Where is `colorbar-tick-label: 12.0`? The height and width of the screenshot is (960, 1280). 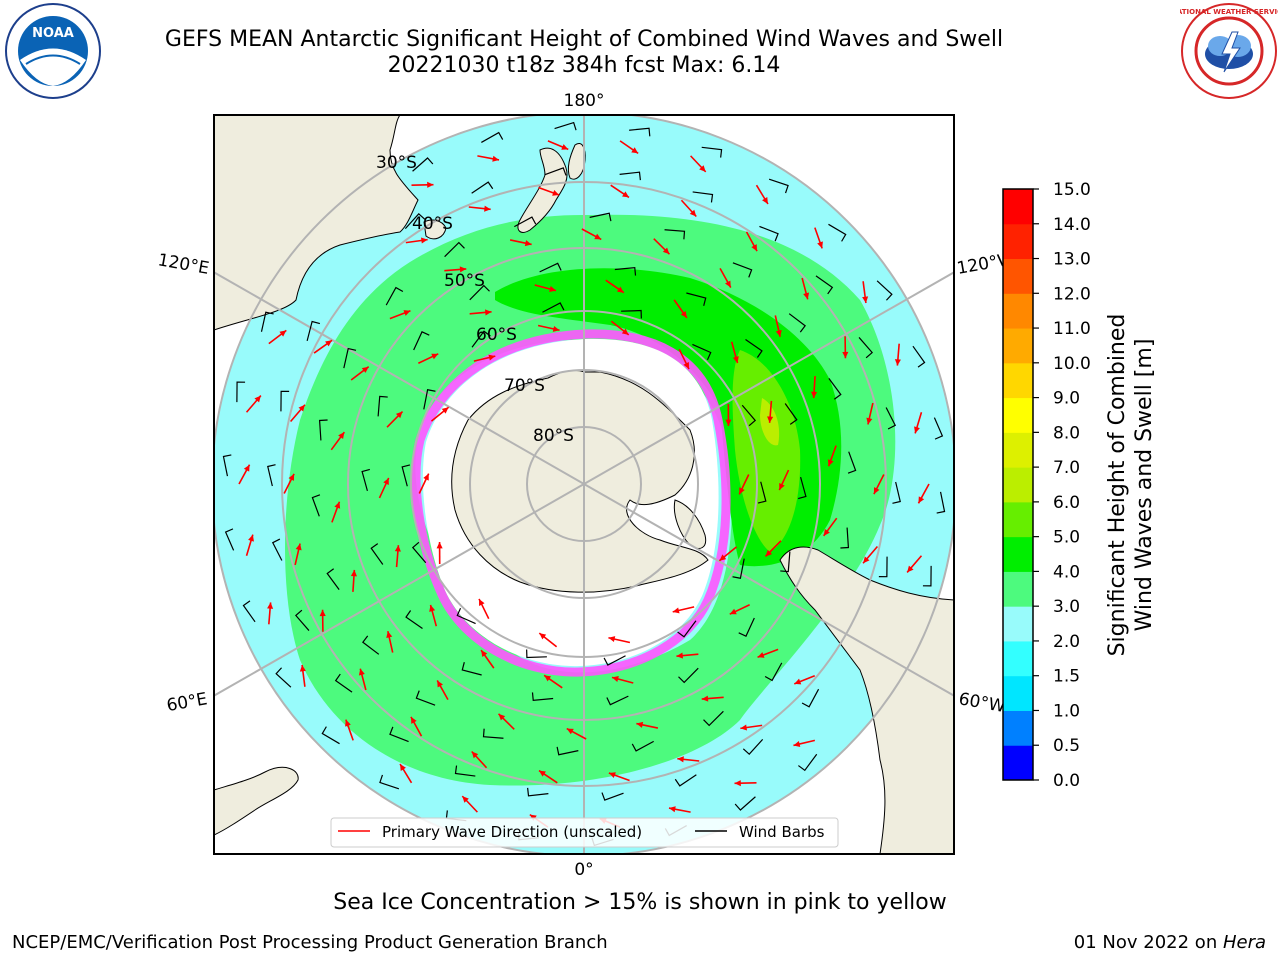
colorbar-tick-label: 12.0 is located at coordinates (1072, 294).